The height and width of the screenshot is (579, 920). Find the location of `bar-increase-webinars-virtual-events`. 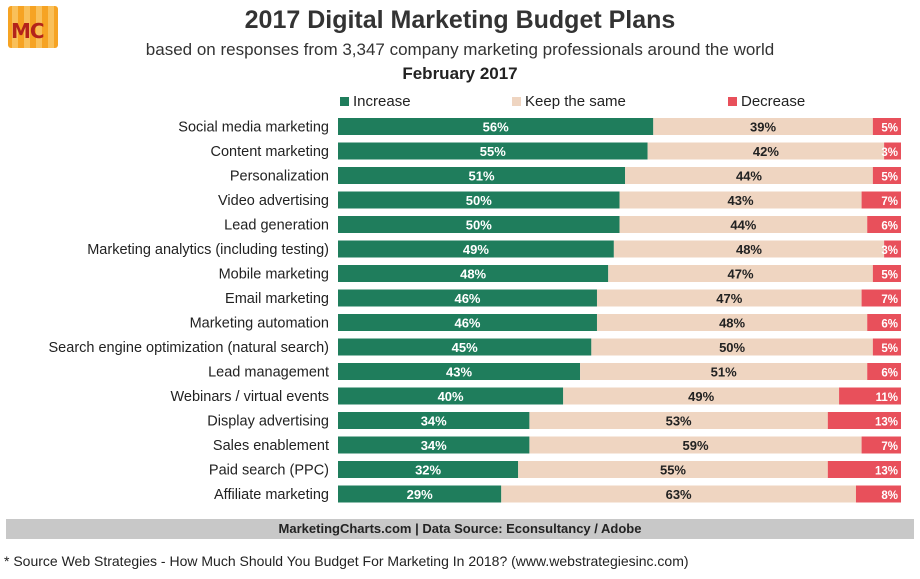

bar-increase-webinars-virtual-events is located at coordinates (451, 396).